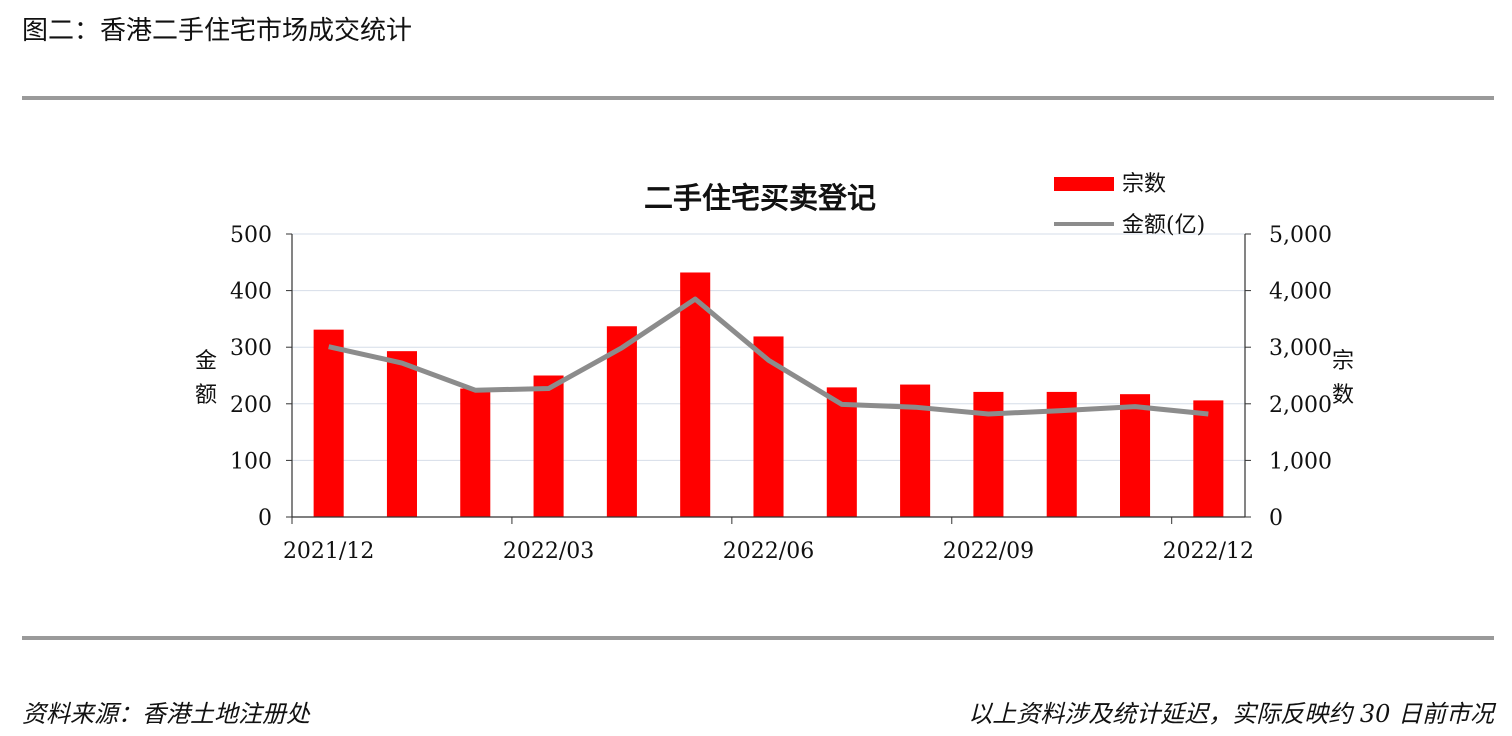 Image resolution: width=1512 pixels, height=736 pixels. Describe the element at coordinates (206, 361) in the screenshot. I see `svg-text: 金` at that location.